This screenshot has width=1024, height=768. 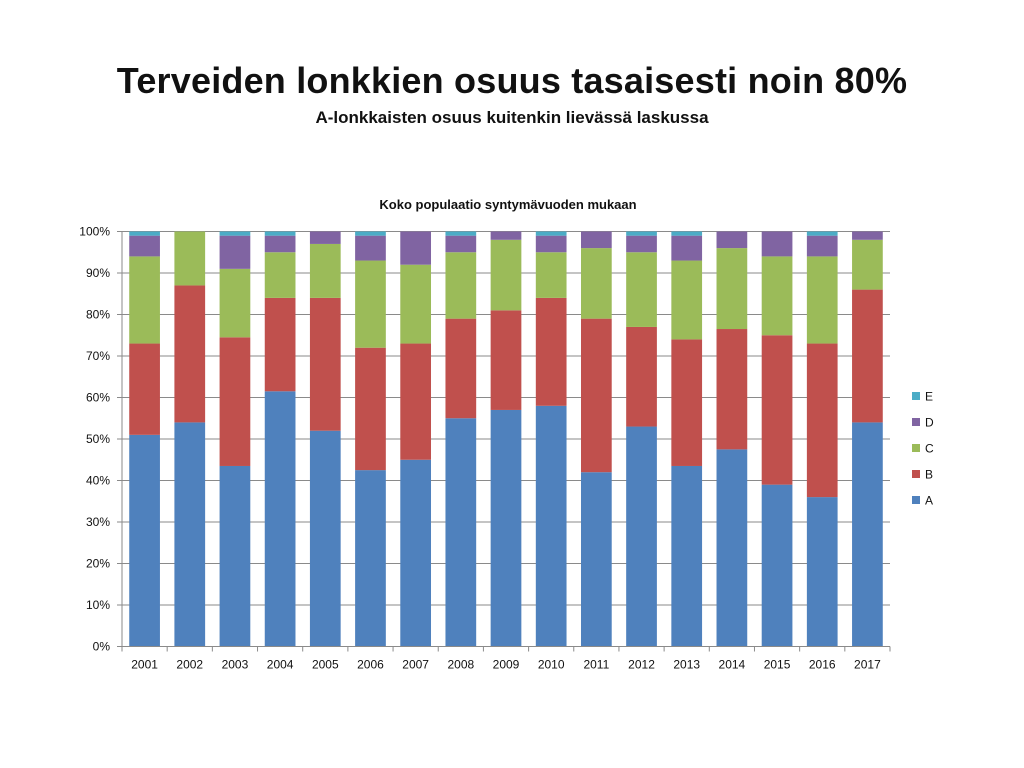 What do you see at coordinates (98, 481) in the screenshot?
I see `y-tick-label: 40%` at bounding box center [98, 481].